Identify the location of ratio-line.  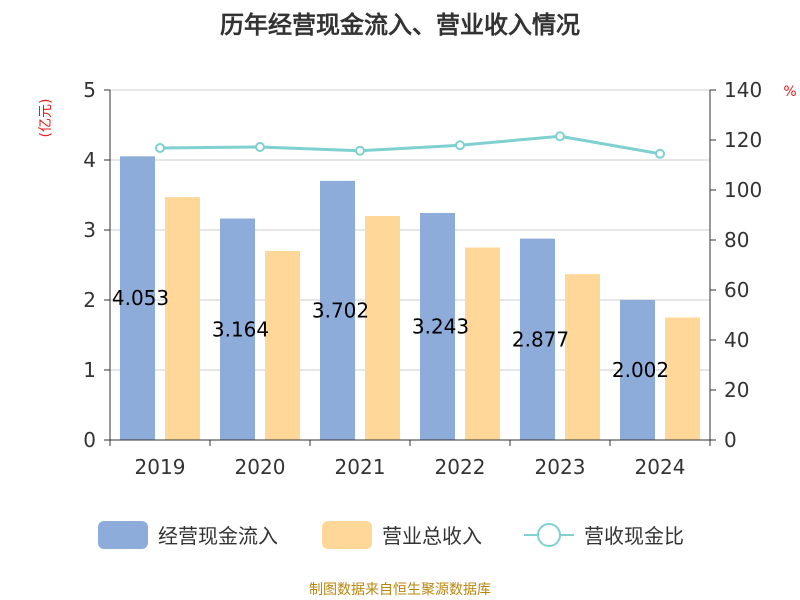
(410, 145).